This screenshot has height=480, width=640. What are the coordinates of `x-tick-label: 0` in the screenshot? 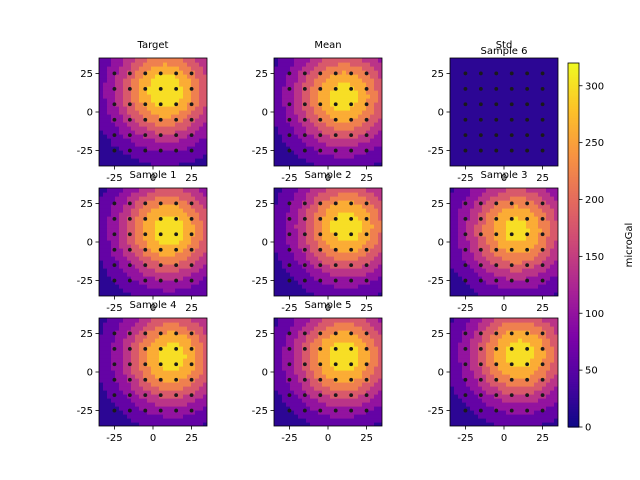 It's located at (504, 438).